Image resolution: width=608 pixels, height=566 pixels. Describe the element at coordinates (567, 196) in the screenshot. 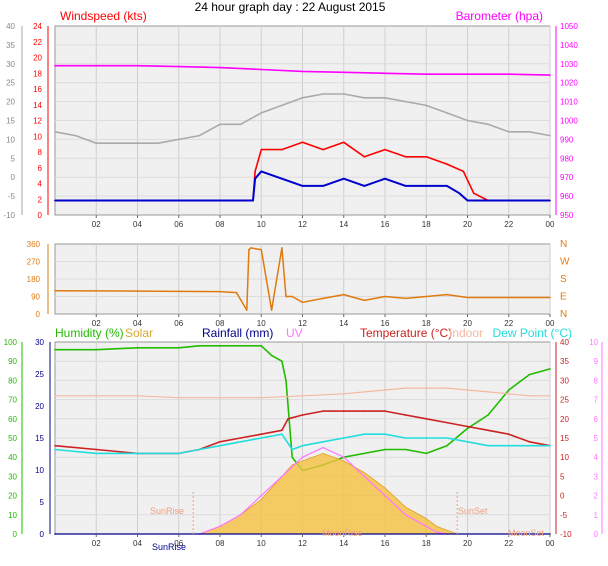

I see `y-tick-label: 960` at that location.